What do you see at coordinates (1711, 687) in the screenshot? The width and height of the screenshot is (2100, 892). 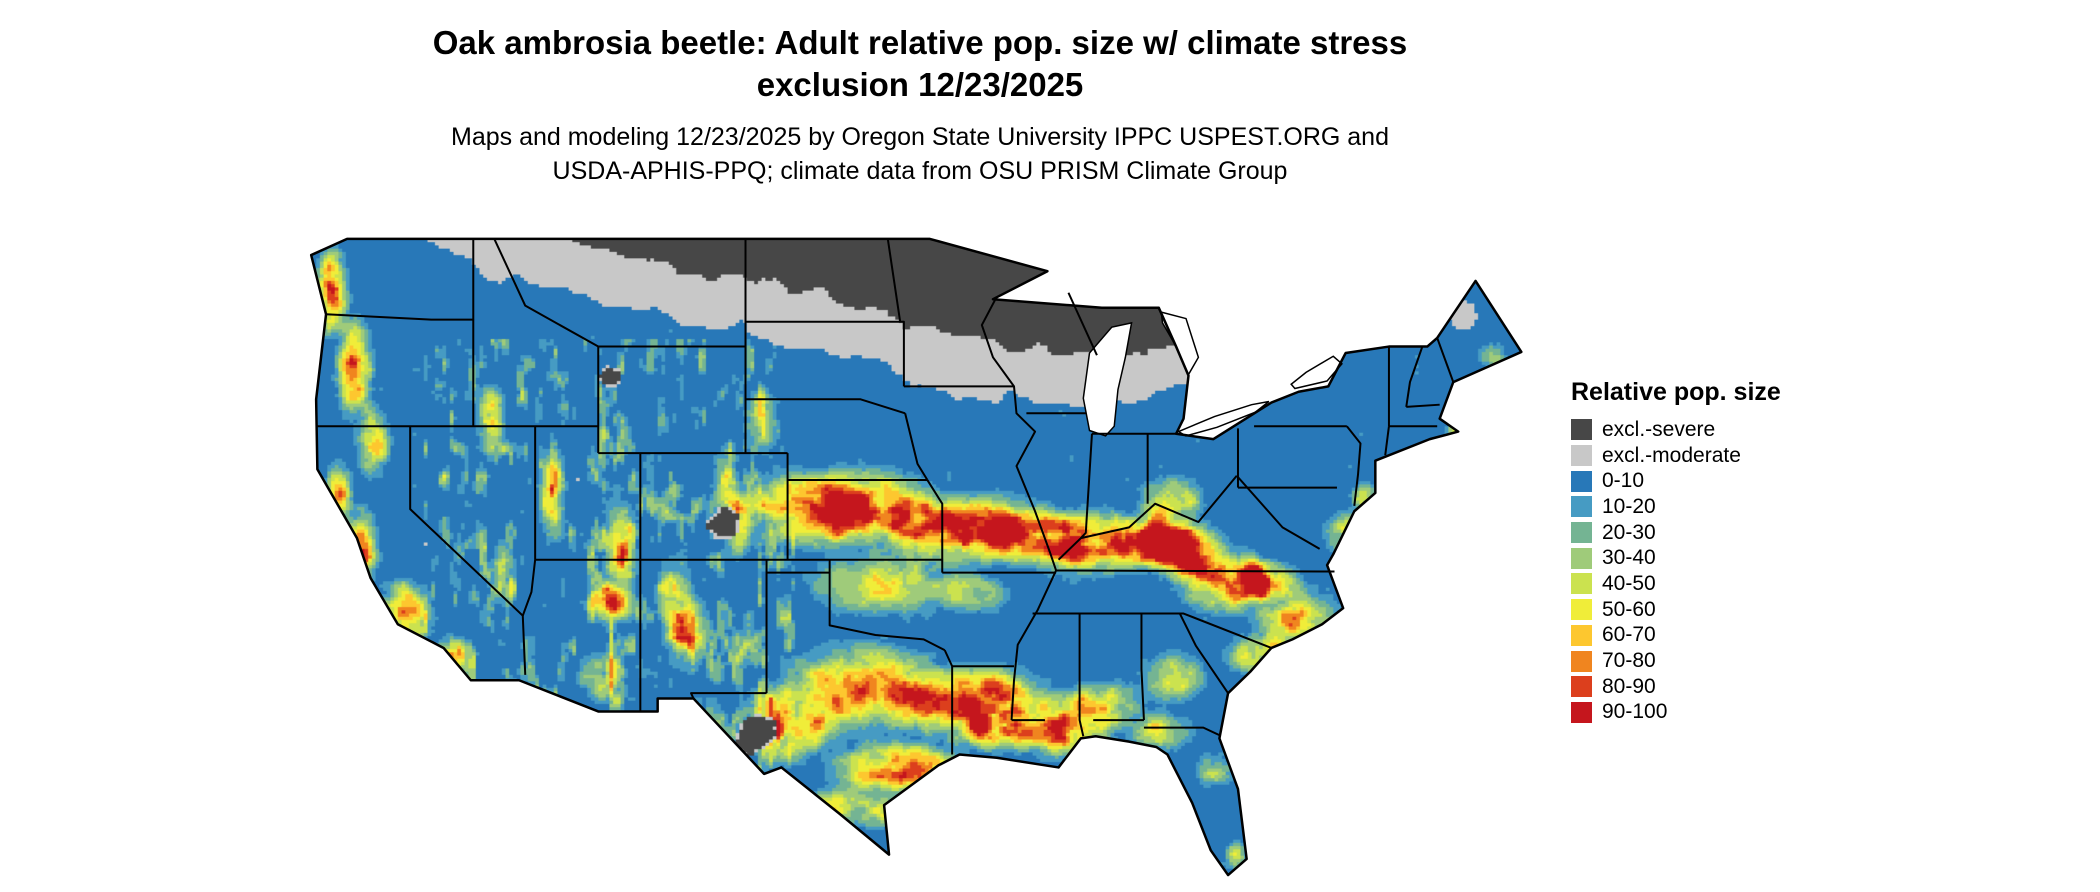 I see `legend-row: 80-90` at bounding box center [1711, 687].